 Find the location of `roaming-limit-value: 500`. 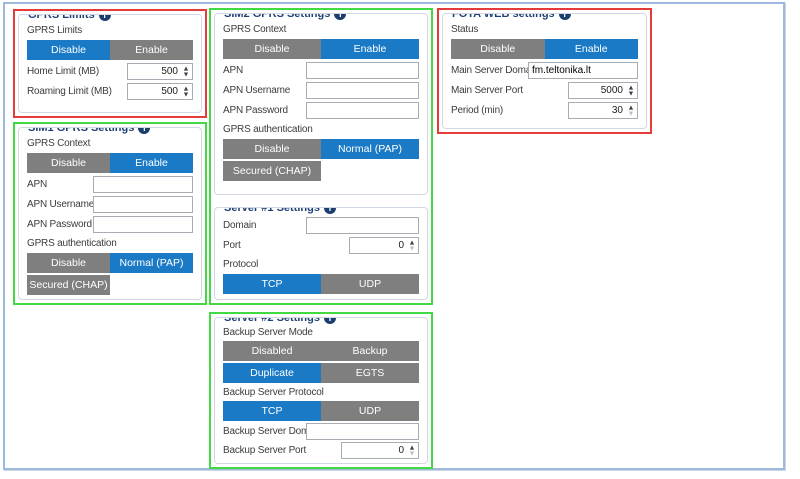

roaming-limit-value: 500 is located at coordinates (169, 91).